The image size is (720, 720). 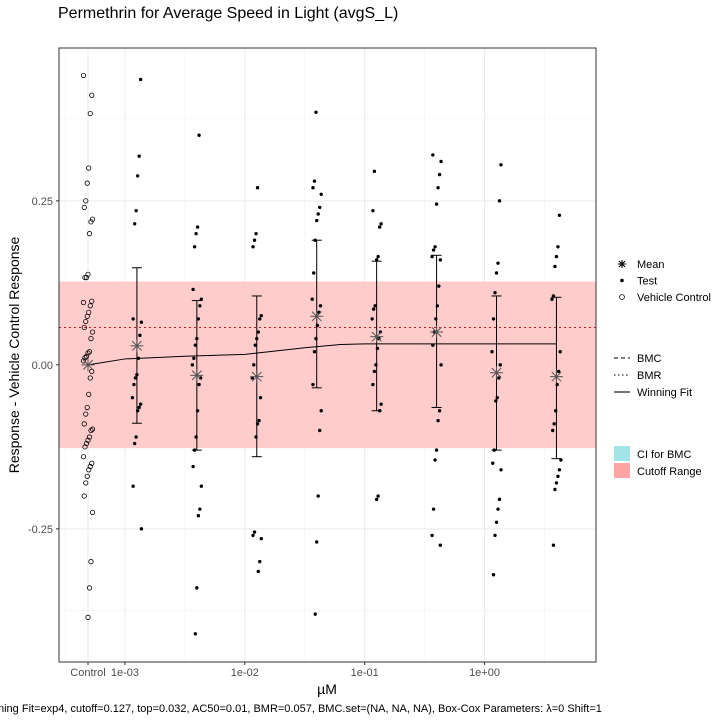 What do you see at coordinates (87, 673) in the screenshot?
I see `x-tick-label-control: Control` at bounding box center [87, 673].